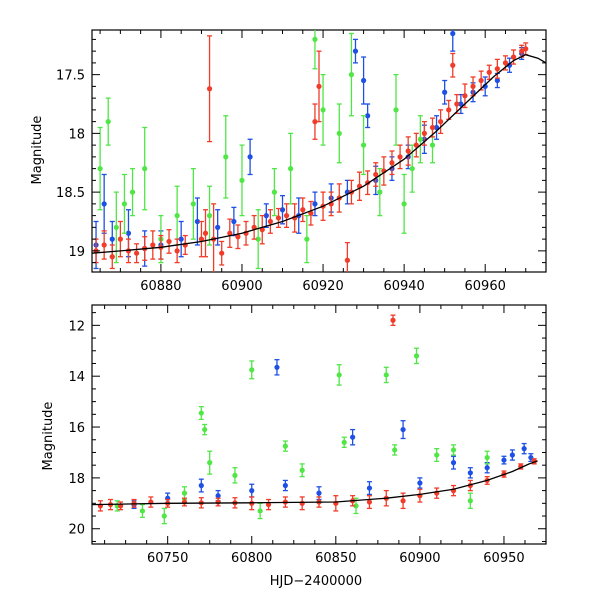 The image size is (600, 604). What do you see at coordinates (76, 530) in the screenshot?
I see `bottom-y-tick-label: 20` at bounding box center [76, 530].